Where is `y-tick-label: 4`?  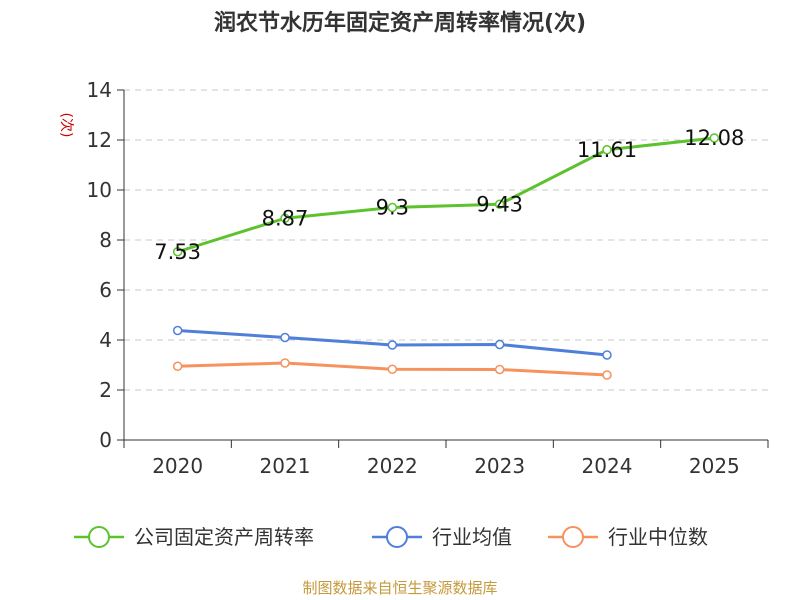
y-tick-label: 4 is located at coordinates (105, 340).